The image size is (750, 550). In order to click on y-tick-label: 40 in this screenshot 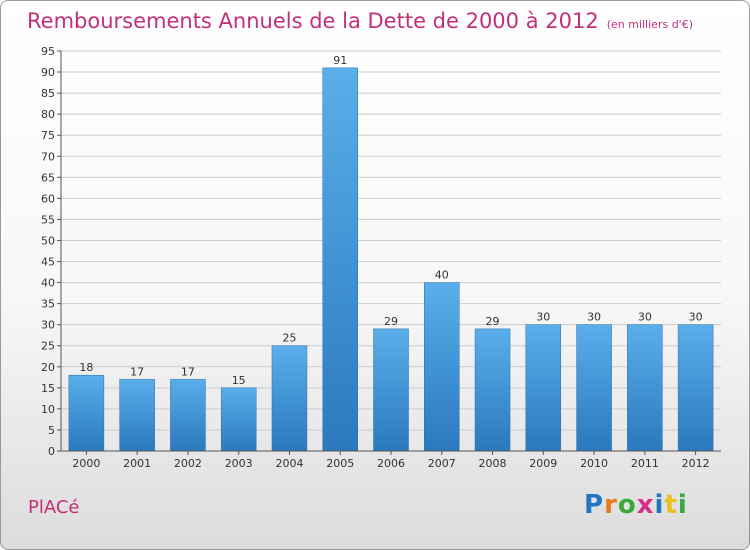, I will do `click(48, 283)`.